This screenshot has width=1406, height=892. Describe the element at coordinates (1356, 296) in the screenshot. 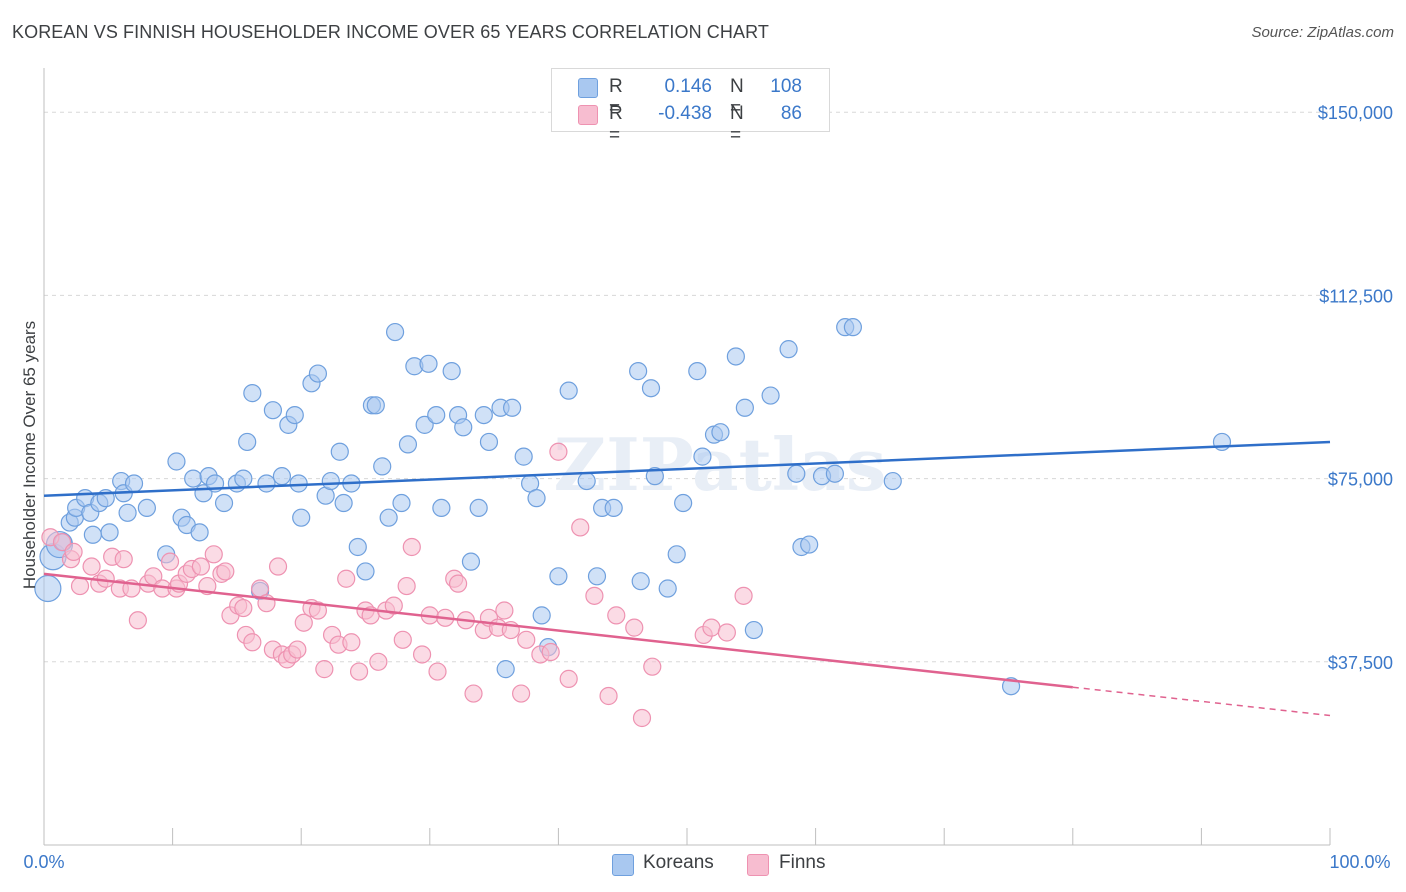

I see `y-tick-label: $112,500` at that location.